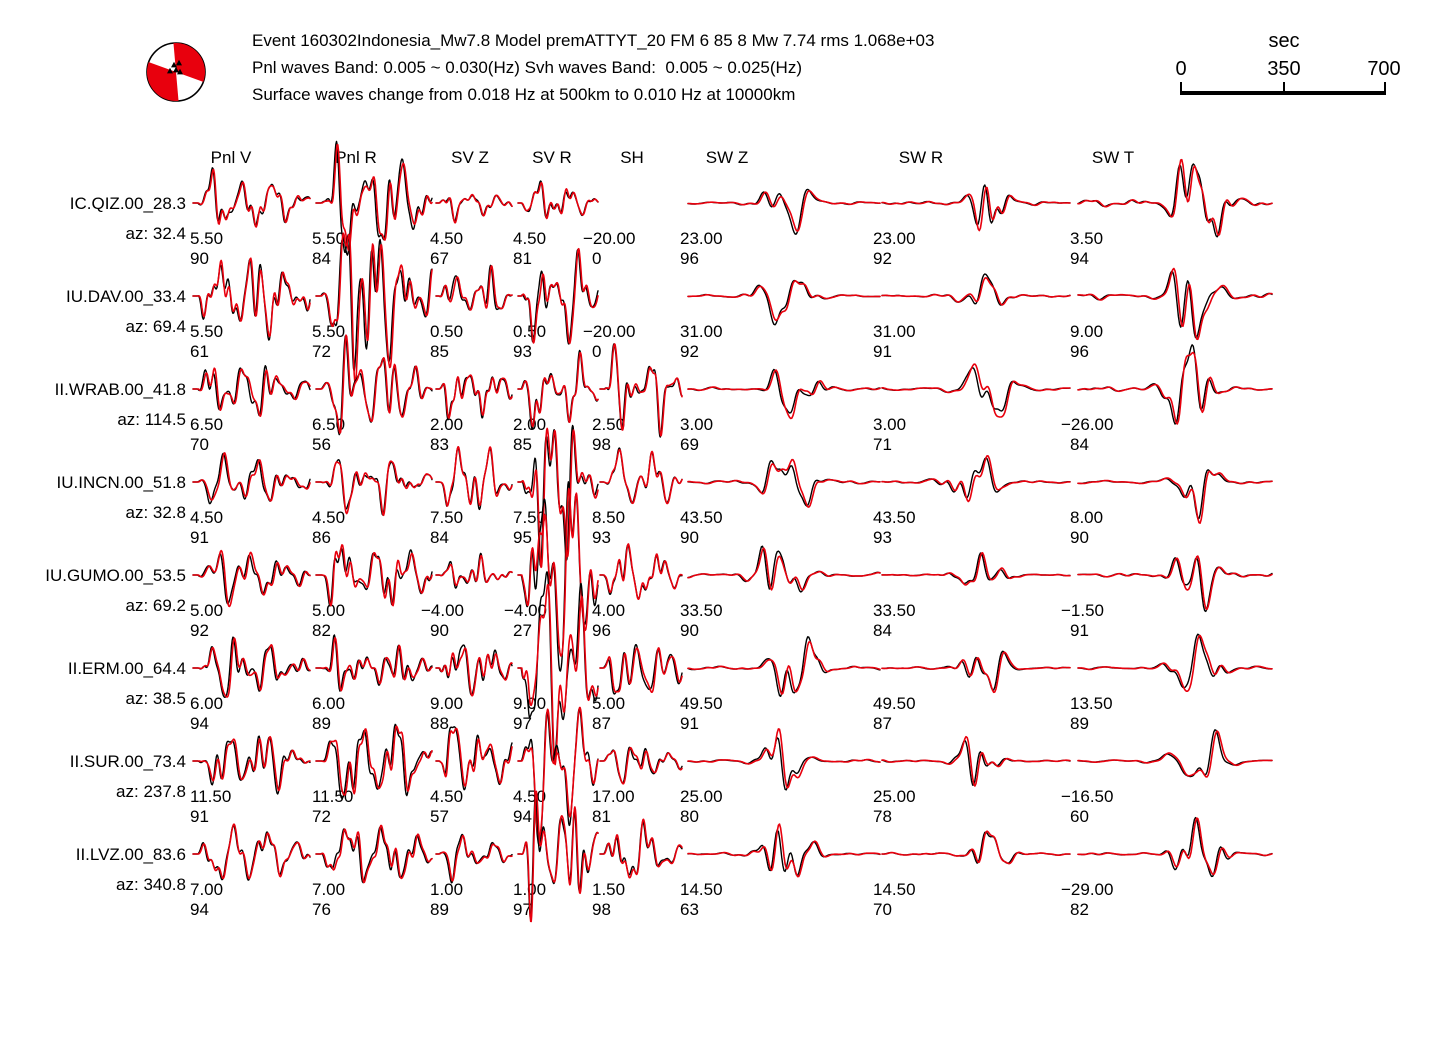 The width and height of the screenshot is (1450, 1044). Describe the element at coordinates (321, 444) in the screenshot. I see `corr-value: 56` at that location.